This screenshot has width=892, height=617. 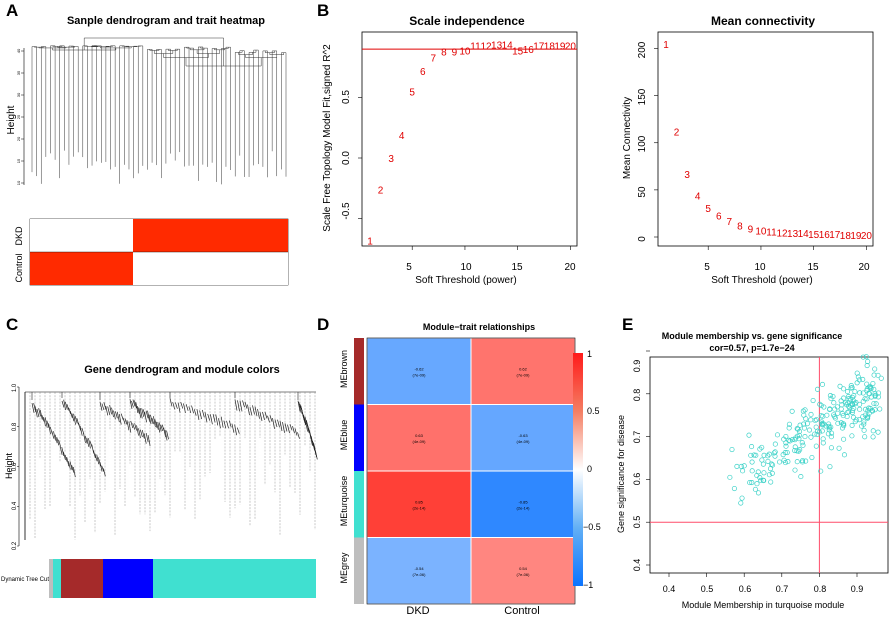 What do you see at coordinates (210, 235) in the screenshot?
I see `heatmap-cell-dkd` at bounding box center [210, 235].